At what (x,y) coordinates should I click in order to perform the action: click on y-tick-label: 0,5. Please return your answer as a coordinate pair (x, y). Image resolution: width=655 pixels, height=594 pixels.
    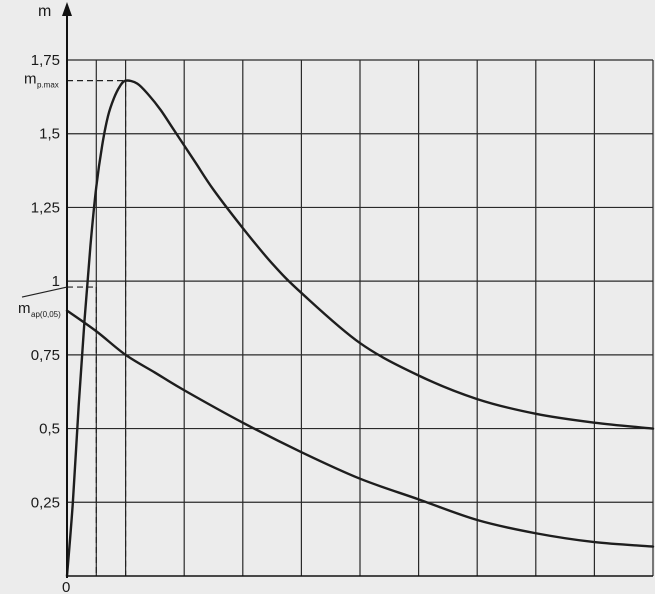
    Looking at the image, I should click on (49, 429).